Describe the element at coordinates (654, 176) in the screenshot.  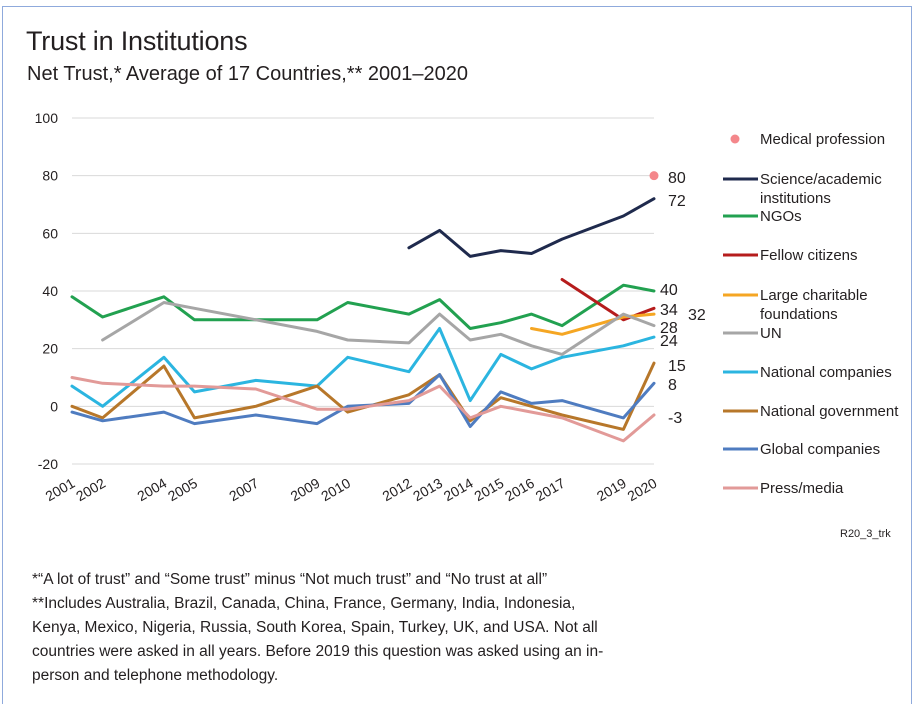
I see `data-point` at that location.